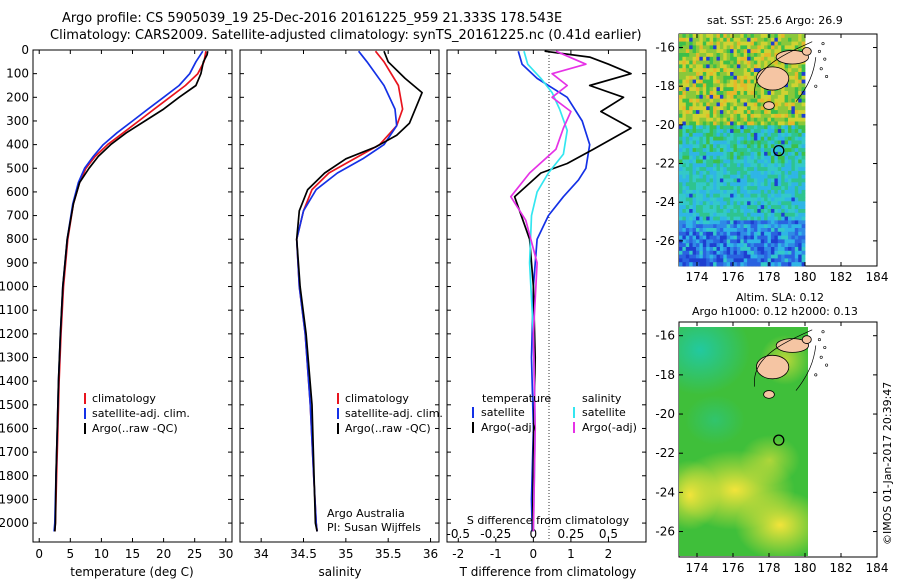 This screenshot has height=580, width=900. Describe the element at coordinates (742, 150) in the screenshot. I see `sst-field` at that location.